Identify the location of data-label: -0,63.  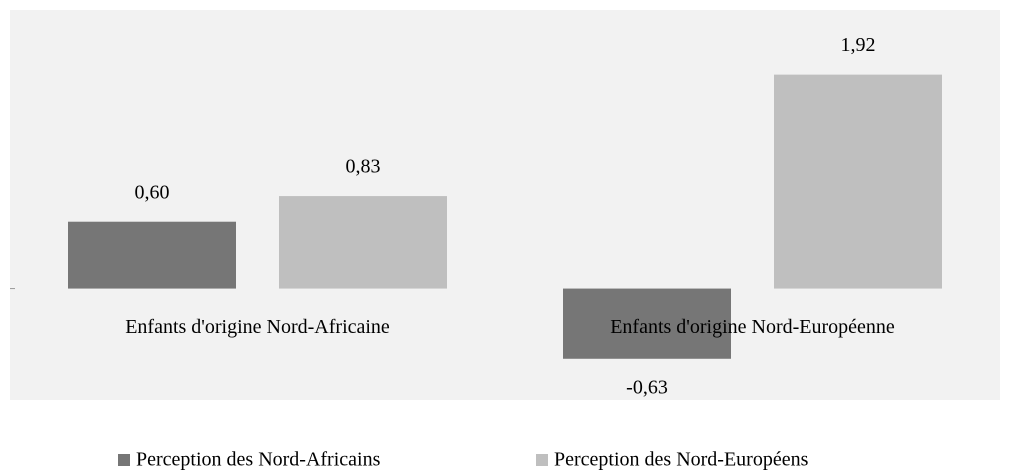
(647, 387).